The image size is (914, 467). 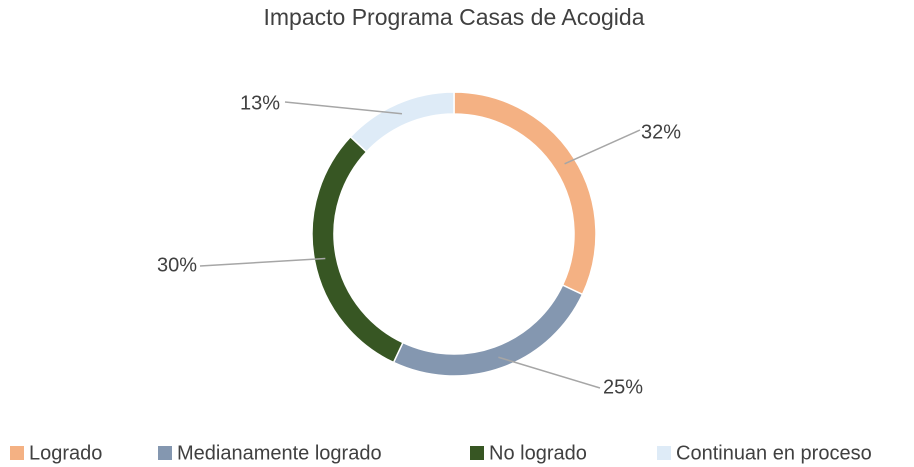 What do you see at coordinates (623, 387) in the screenshot?
I see `data-label: 25%` at bounding box center [623, 387].